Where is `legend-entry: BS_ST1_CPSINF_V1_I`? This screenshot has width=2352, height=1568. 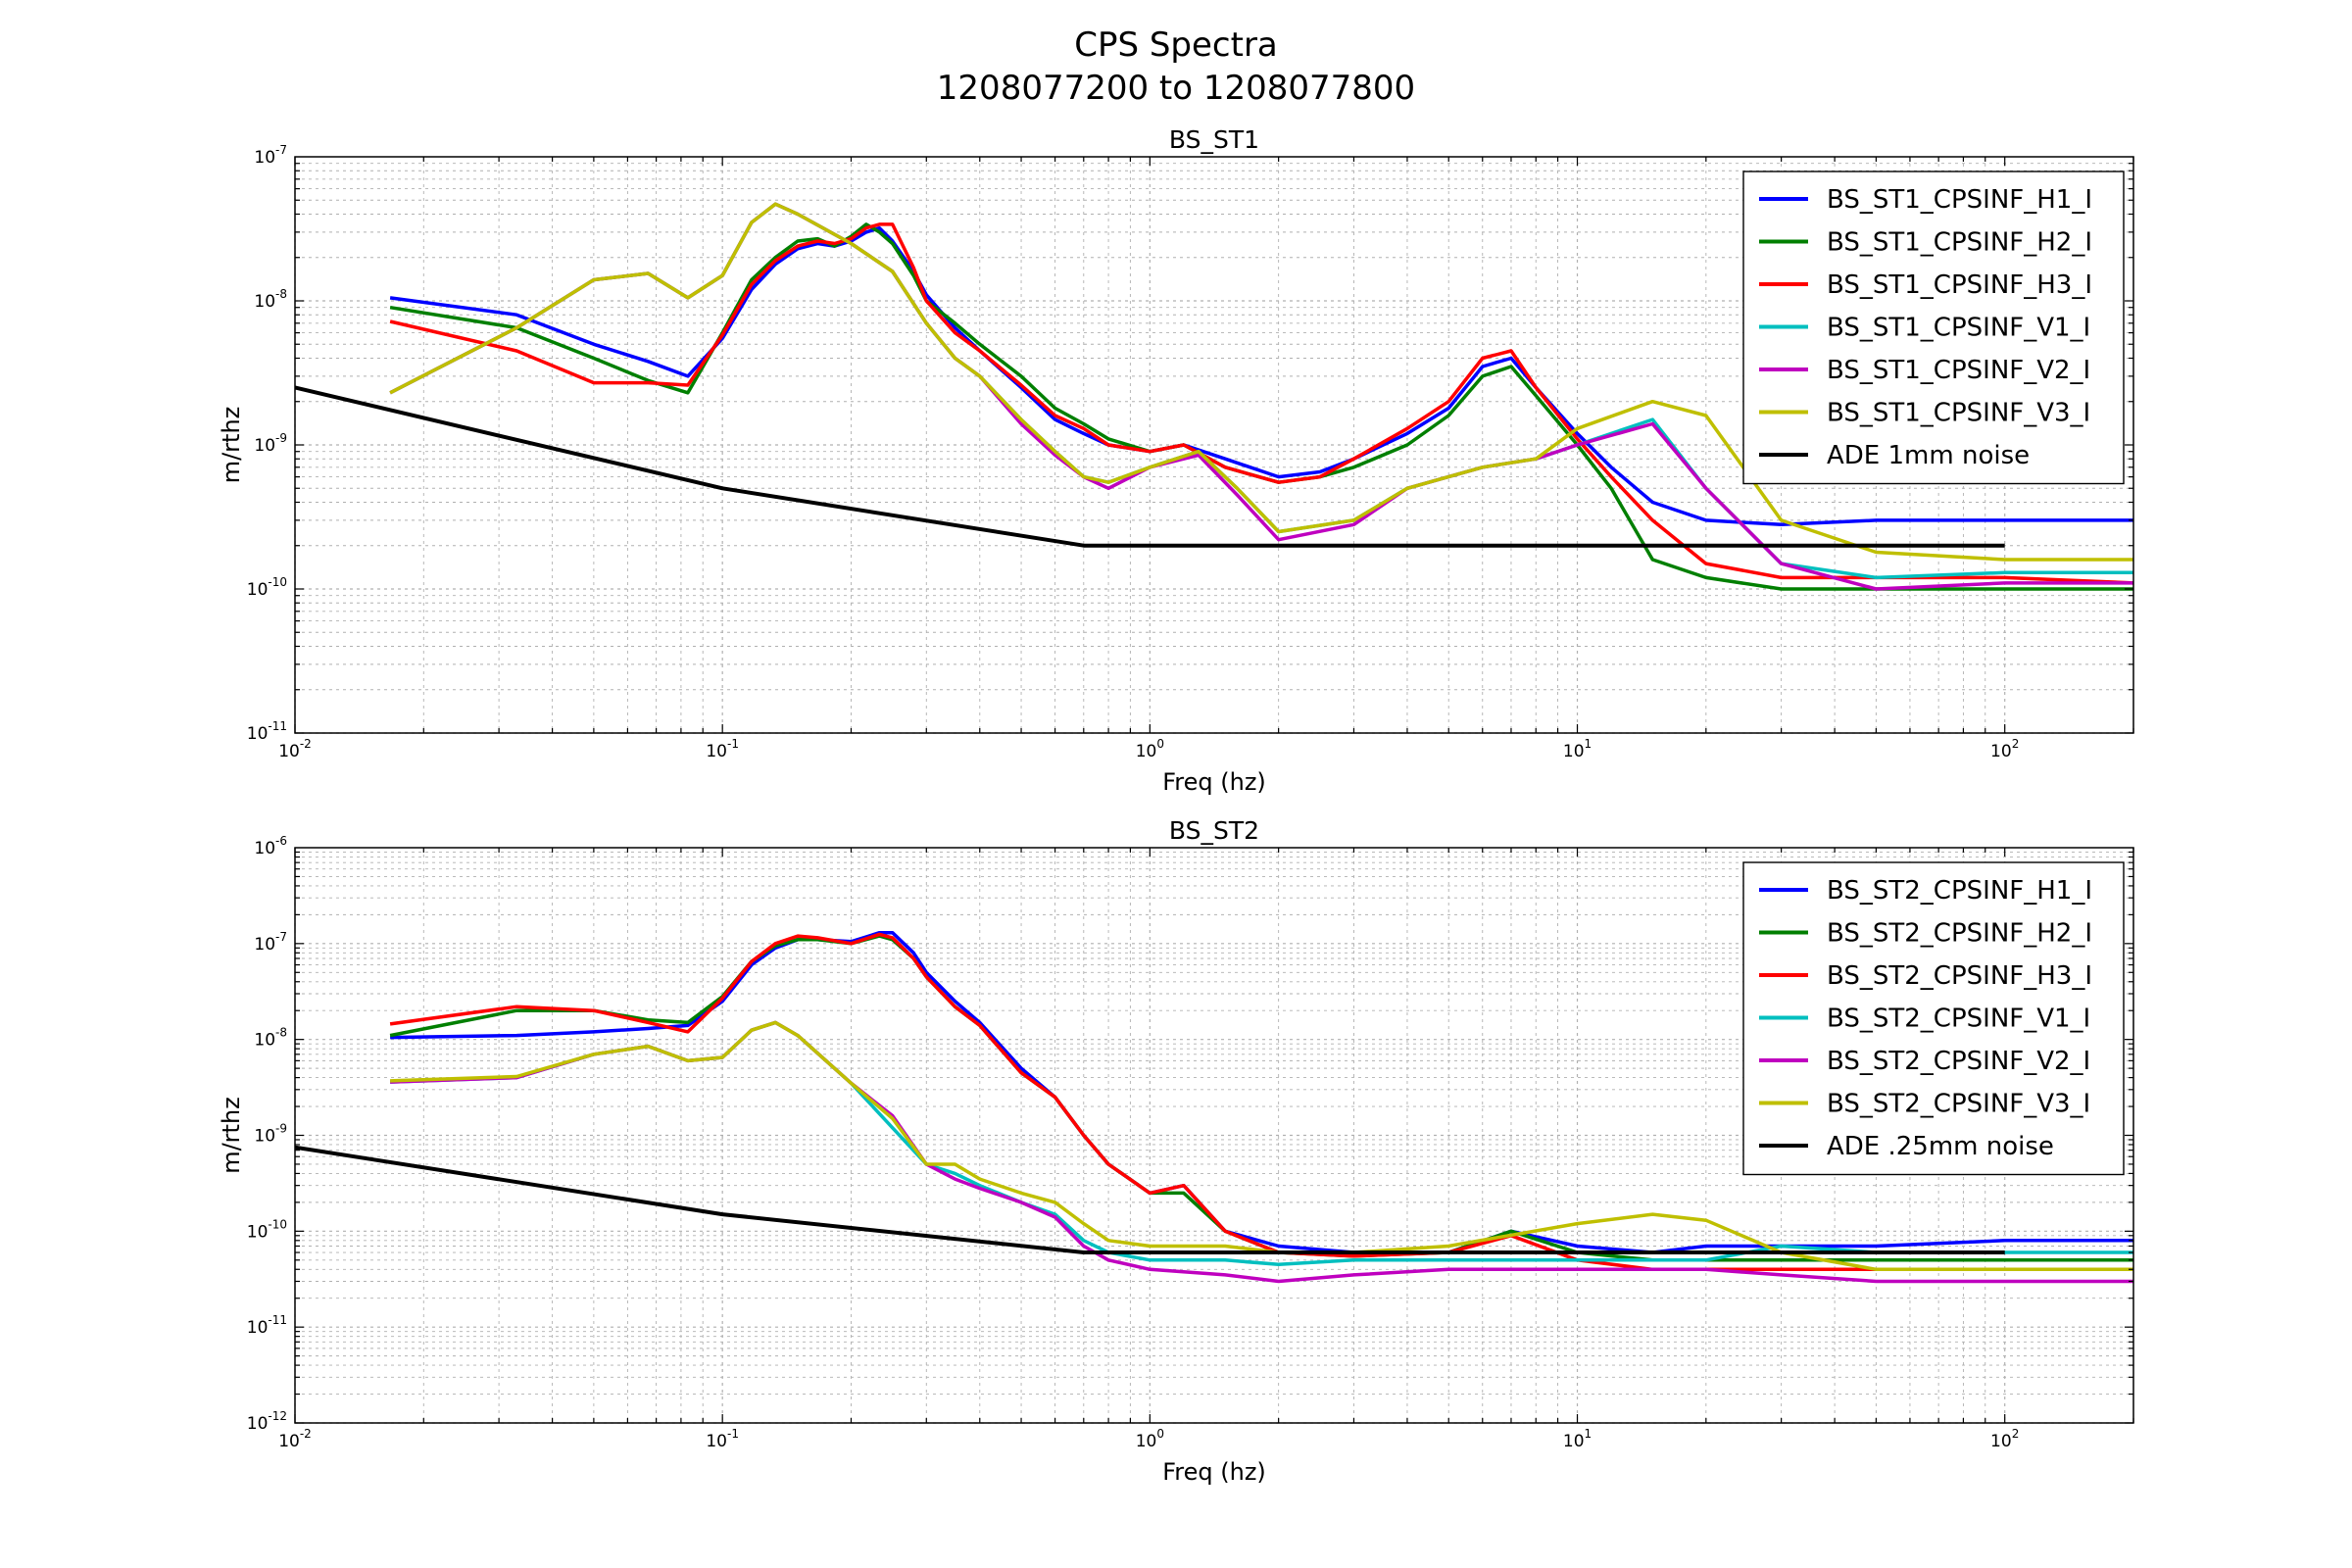 legend-entry: BS_ST1_CPSINF_V1_I is located at coordinates (1958, 328).